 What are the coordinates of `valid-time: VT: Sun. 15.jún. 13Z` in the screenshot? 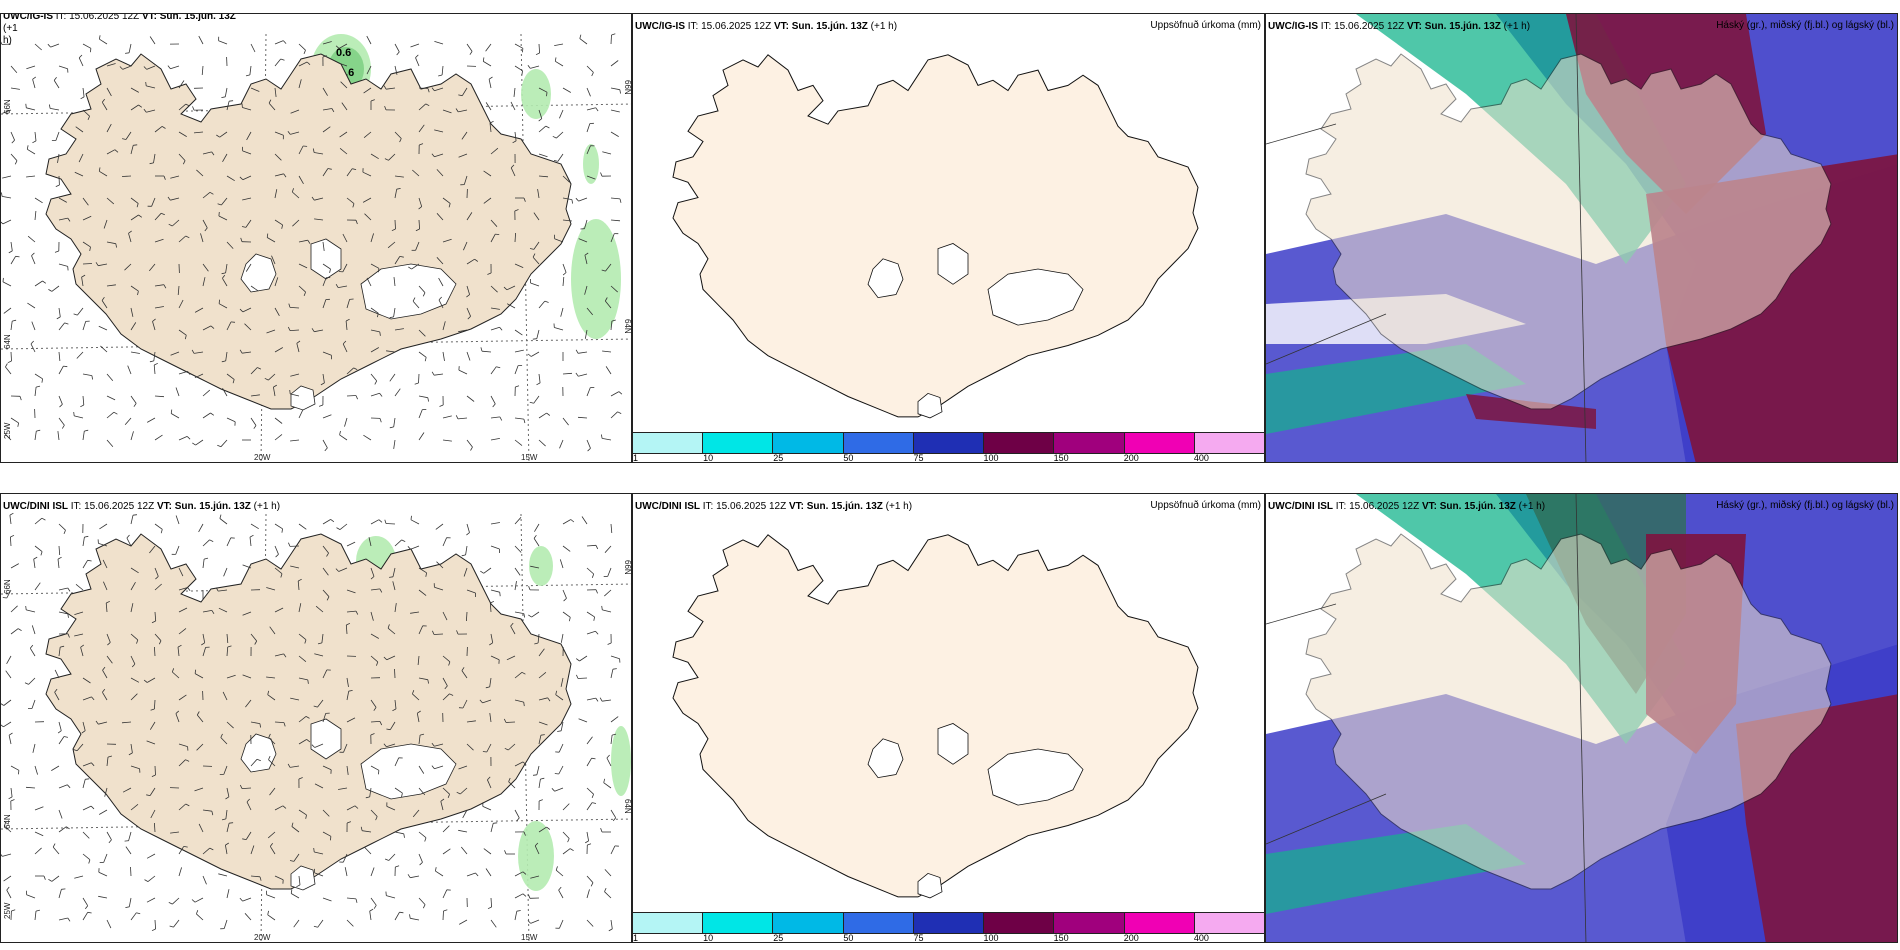 It's located at (1453, 26).